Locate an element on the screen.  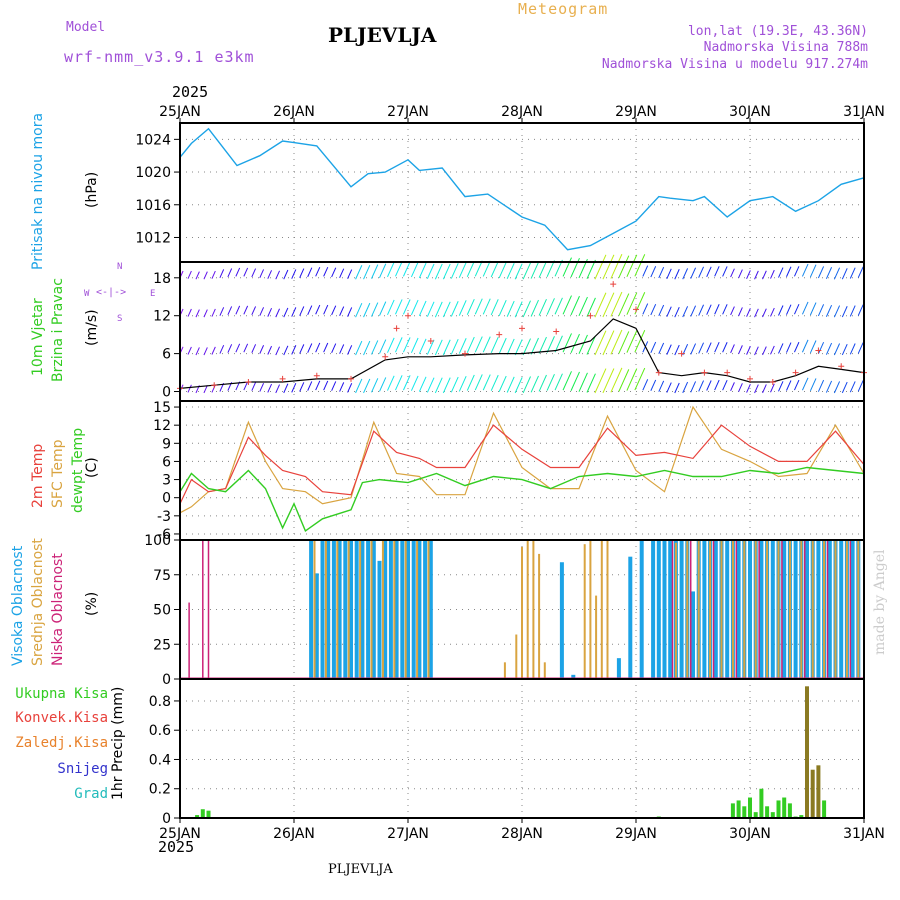
meteogram-title: Meteogram is located at coordinates (563, 9).